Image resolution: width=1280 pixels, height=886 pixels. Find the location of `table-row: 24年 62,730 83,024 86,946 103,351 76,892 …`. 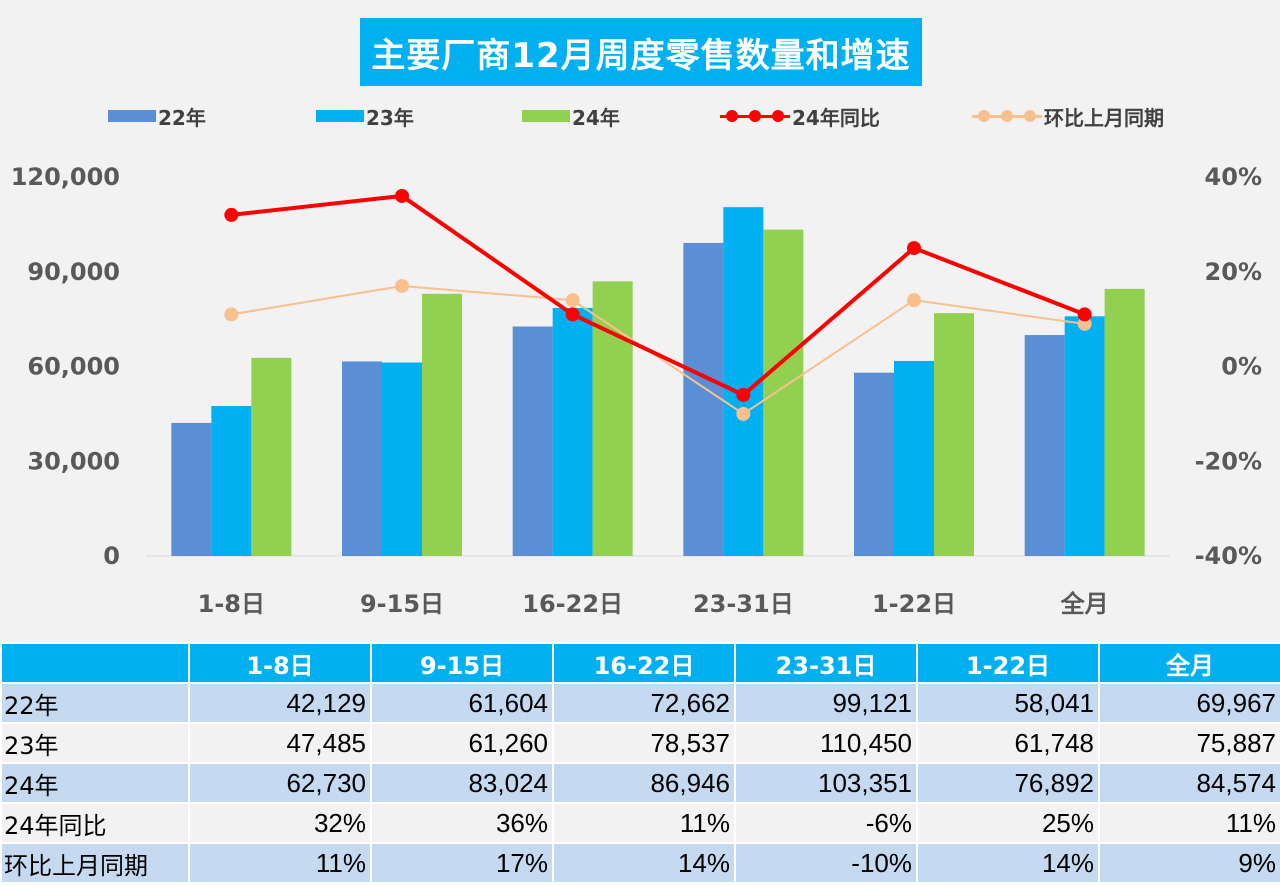

table-row: 24年 62,730 83,024 86,946 103,351 76,892 … is located at coordinates (640, 783).